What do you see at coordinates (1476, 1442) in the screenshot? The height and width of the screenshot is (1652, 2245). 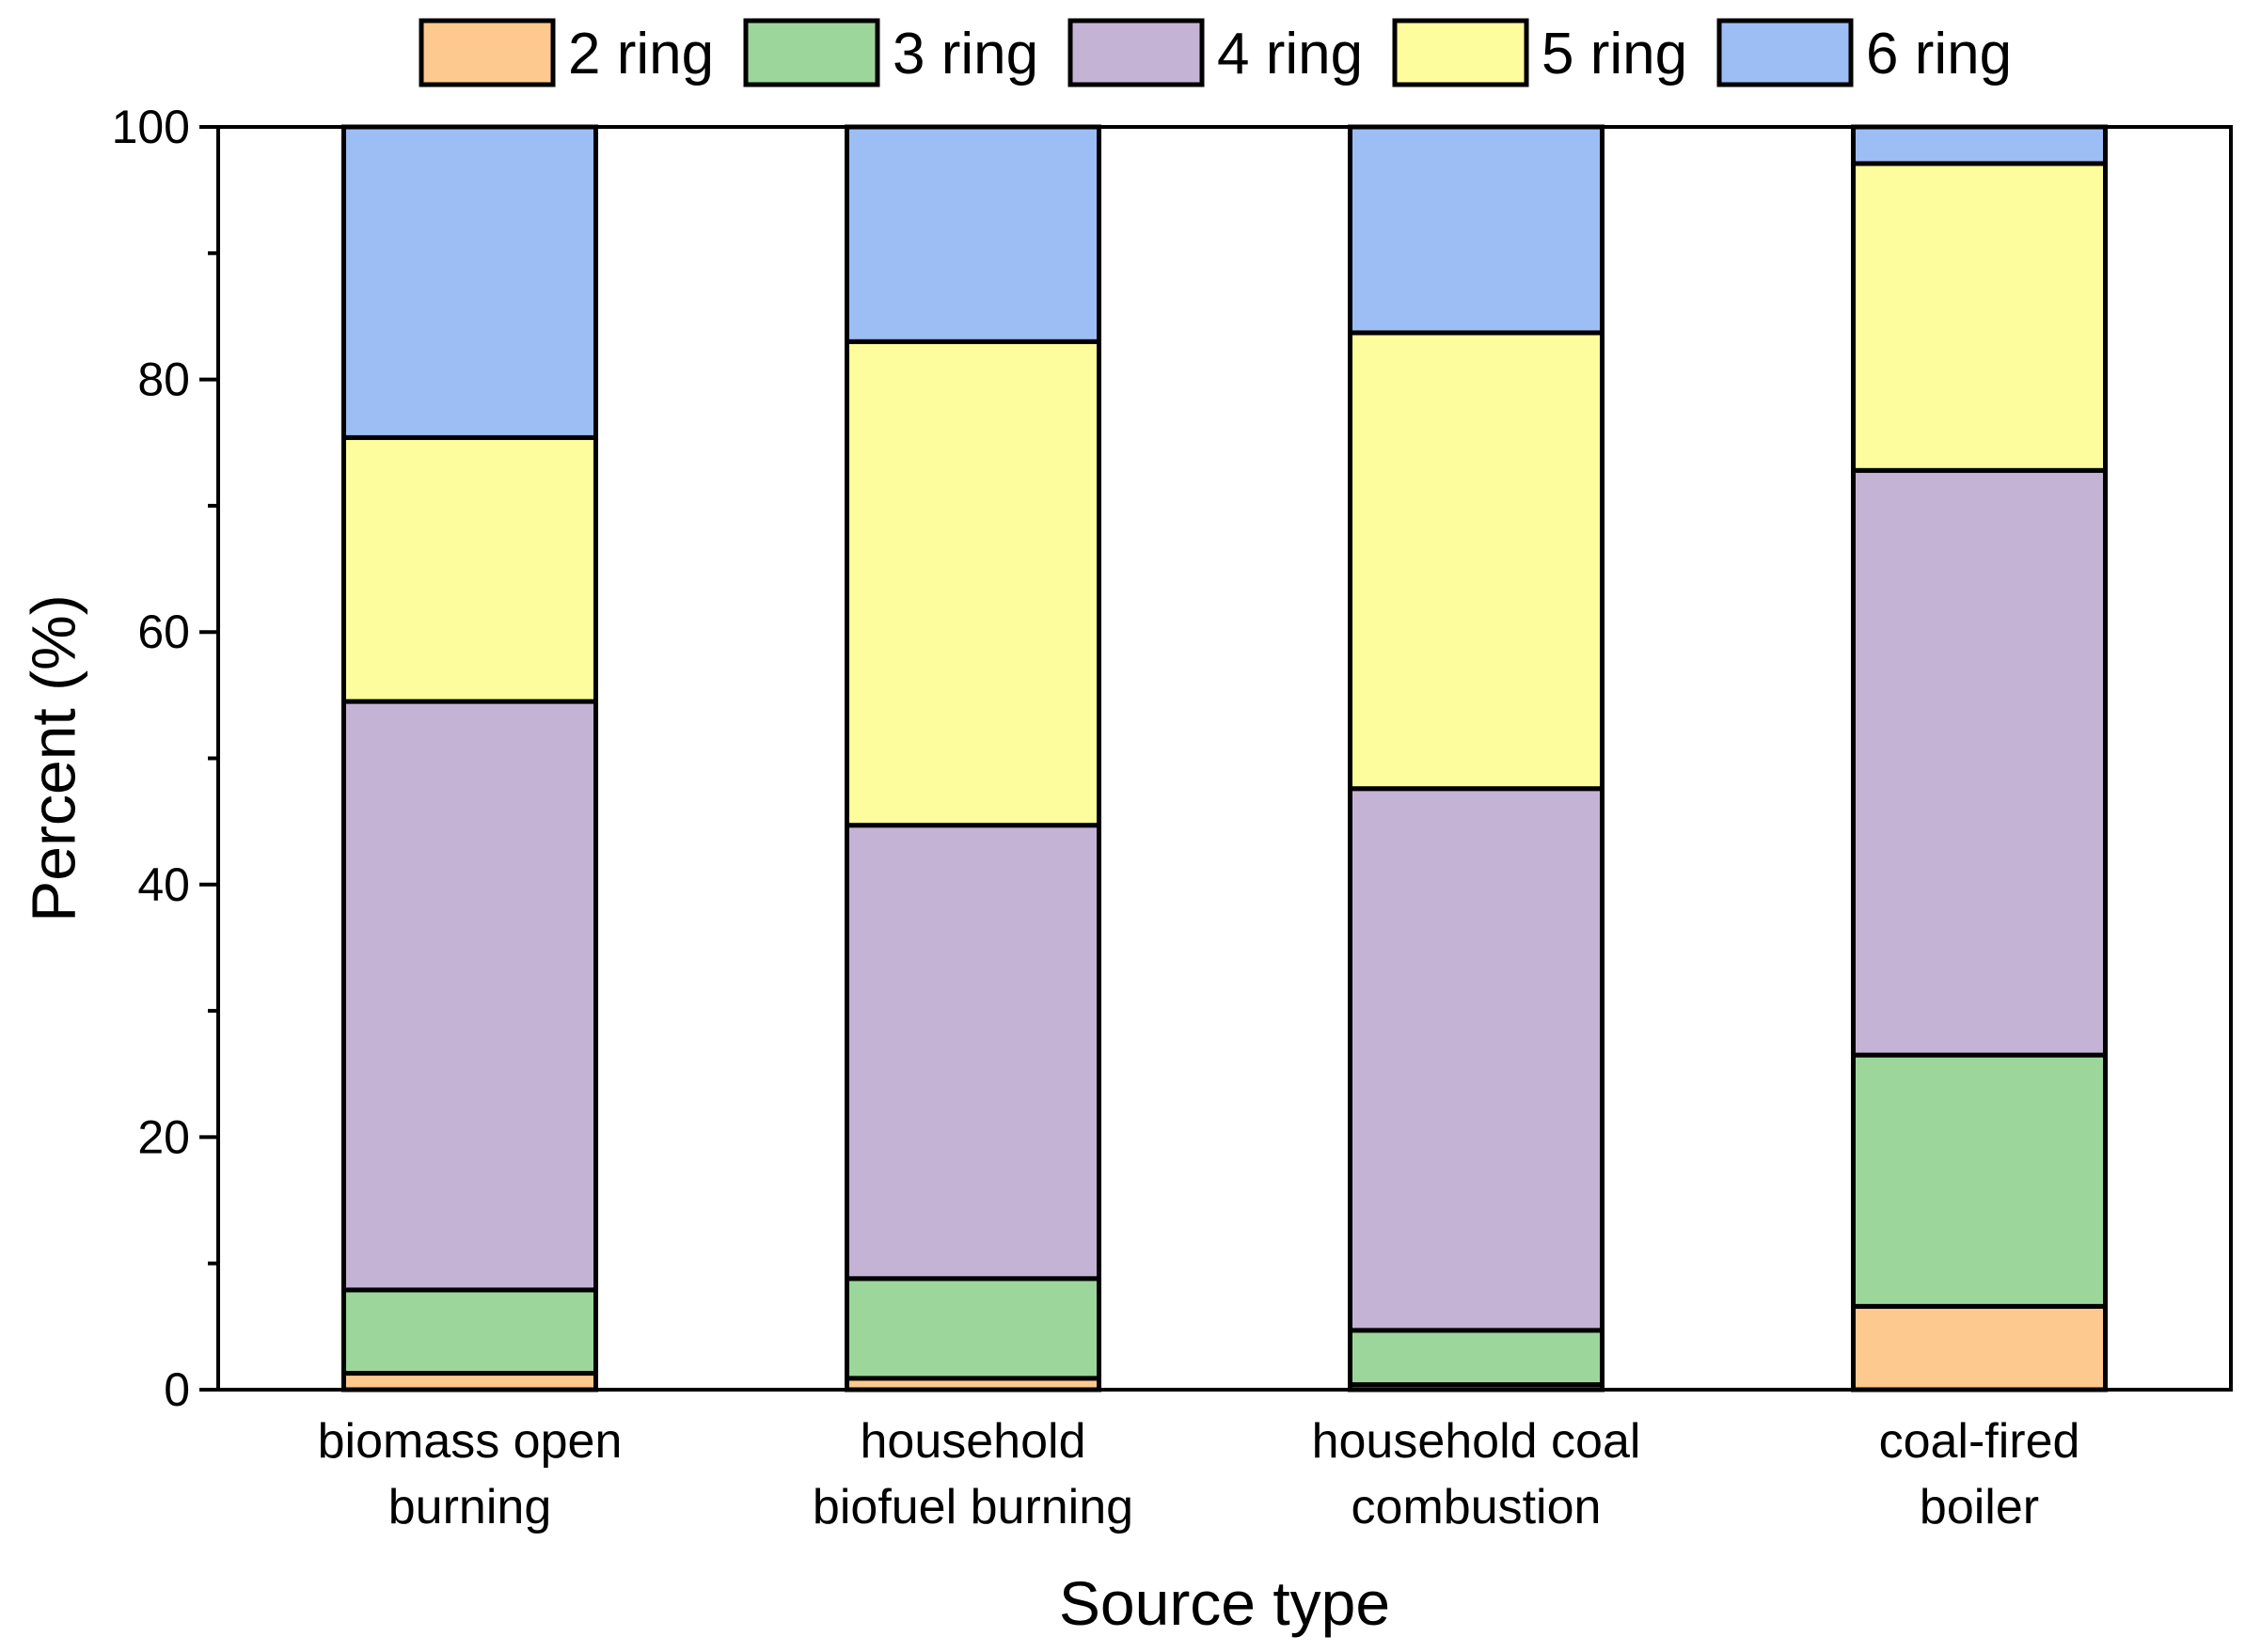 I see `x-tick-label: household coal` at bounding box center [1476, 1442].